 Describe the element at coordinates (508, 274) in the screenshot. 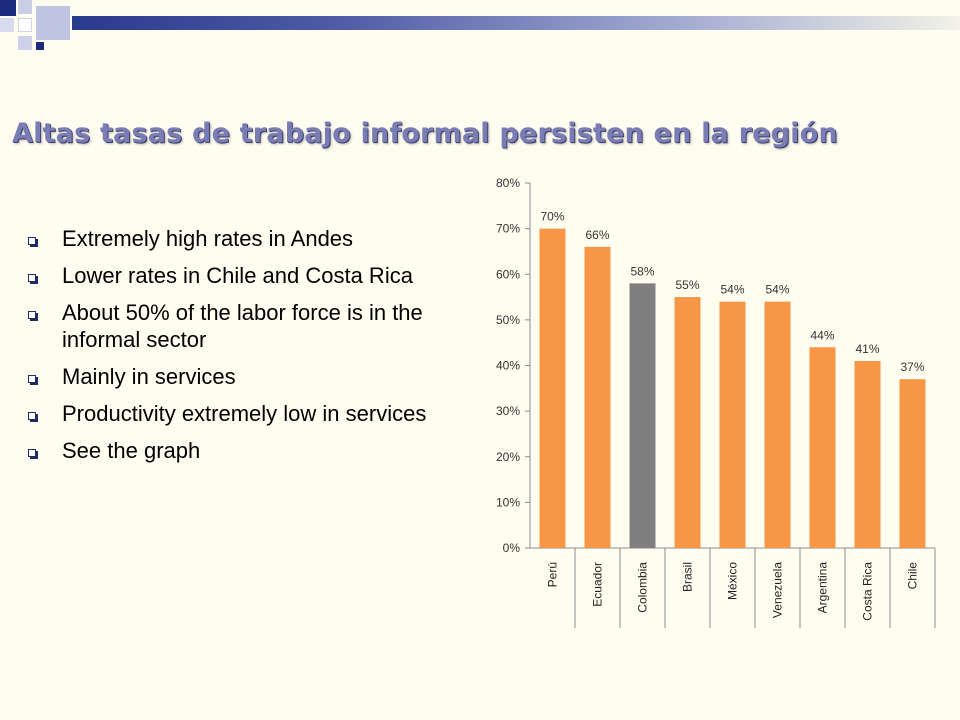

I see `y-tick-label: 60%` at that location.